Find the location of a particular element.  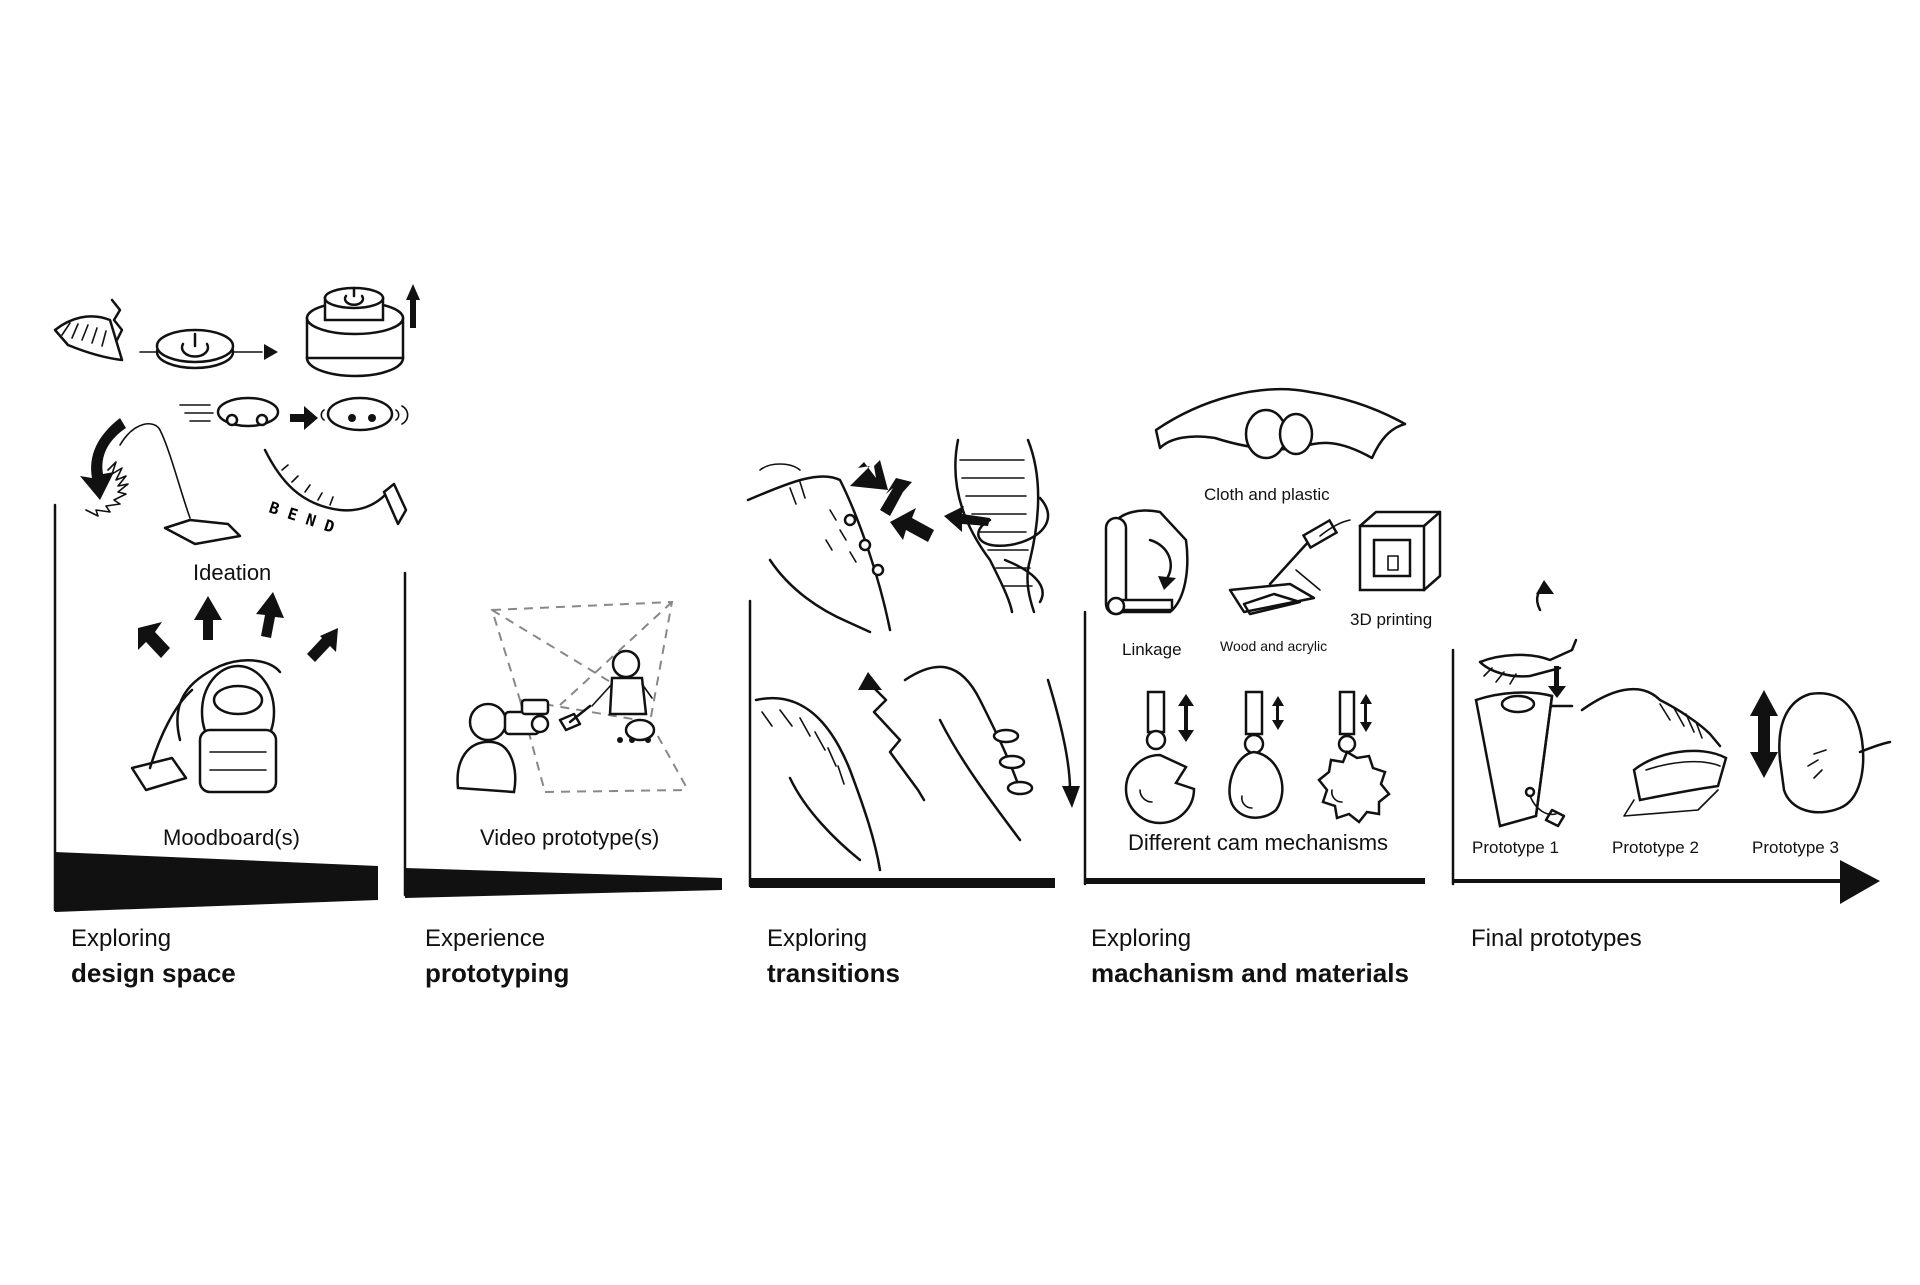

phase-caption-line1: Final prototypes is located at coordinates (1556, 938).